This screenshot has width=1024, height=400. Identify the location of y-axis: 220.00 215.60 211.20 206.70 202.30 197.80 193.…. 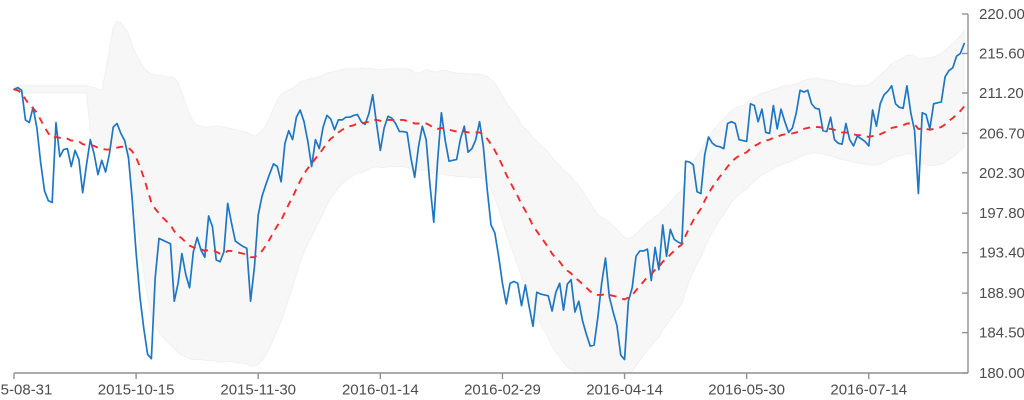
(993, 194).